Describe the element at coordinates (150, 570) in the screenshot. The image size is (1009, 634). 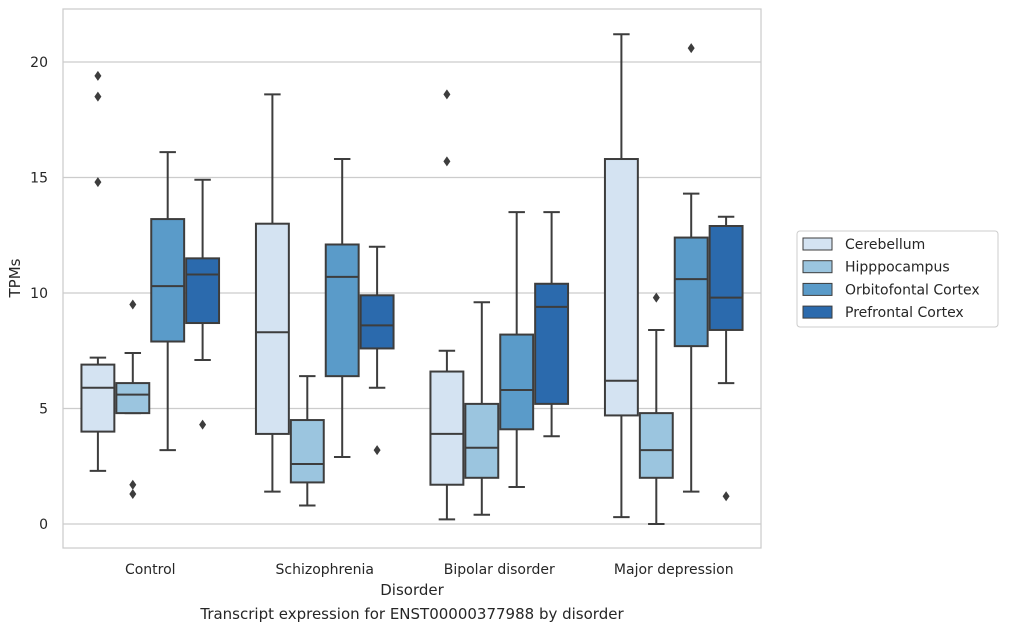
I see `x-tick-label: Control` at that location.